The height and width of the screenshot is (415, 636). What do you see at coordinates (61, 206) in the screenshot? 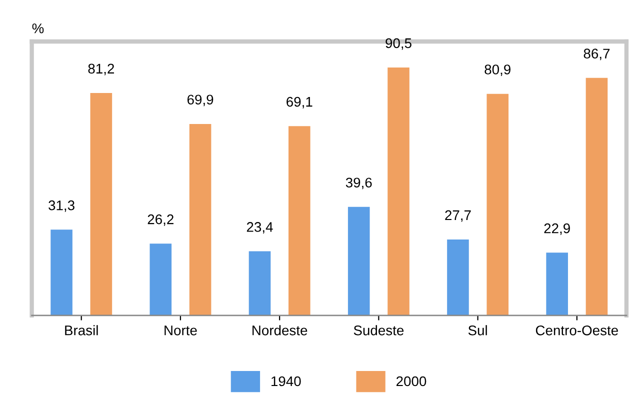
I see `data-label: 31,3` at bounding box center [61, 206].